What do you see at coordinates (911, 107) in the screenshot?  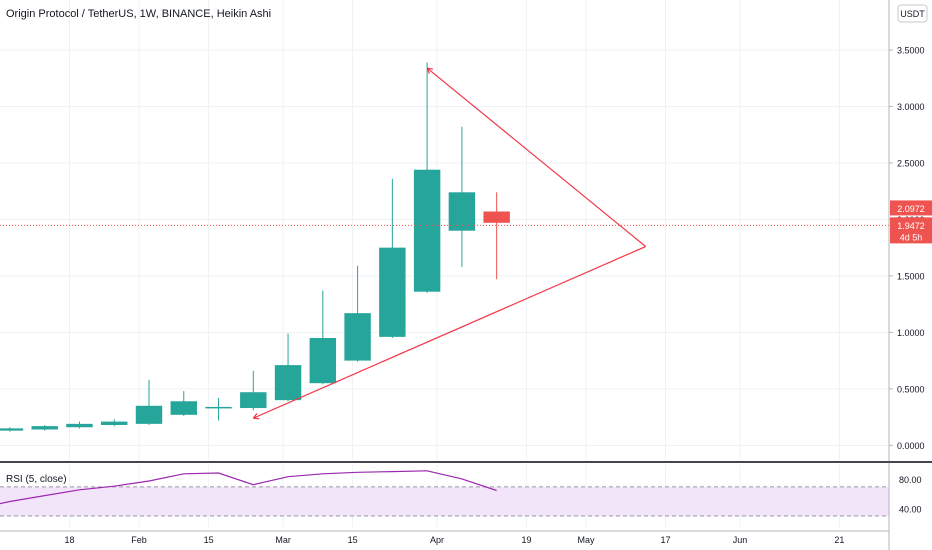 I see `y-tick-label: 3.0000` at bounding box center [911, 107].